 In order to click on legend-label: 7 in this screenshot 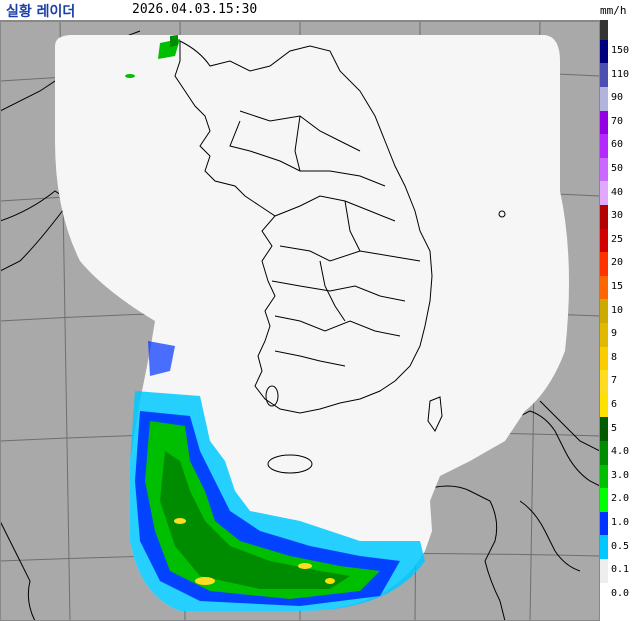, I will do `click(614, 381)`.